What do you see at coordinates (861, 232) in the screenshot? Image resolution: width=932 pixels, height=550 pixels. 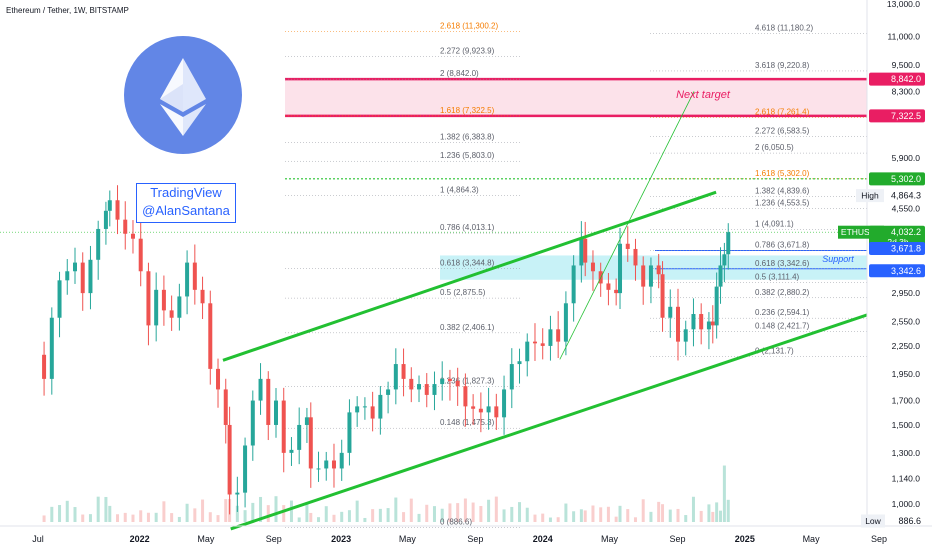 I see `symbol-tag: ETHUSDT` at bounding box center [861, 232].